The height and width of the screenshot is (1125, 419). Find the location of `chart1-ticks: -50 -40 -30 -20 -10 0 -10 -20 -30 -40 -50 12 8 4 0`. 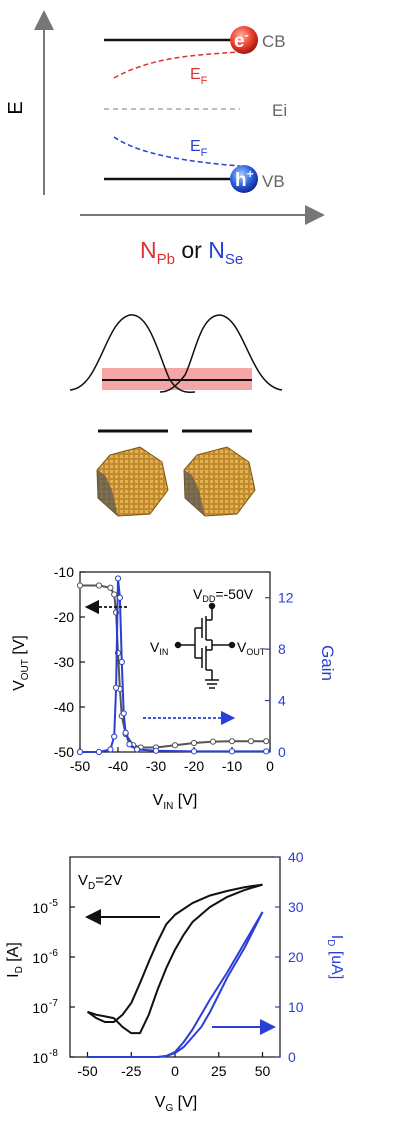

chart1-ticks: -50 -40 -30 -20 -10 0 -10 -20 -30 -40 -50 12 8 4 0 is located at coordinates (174, 669).